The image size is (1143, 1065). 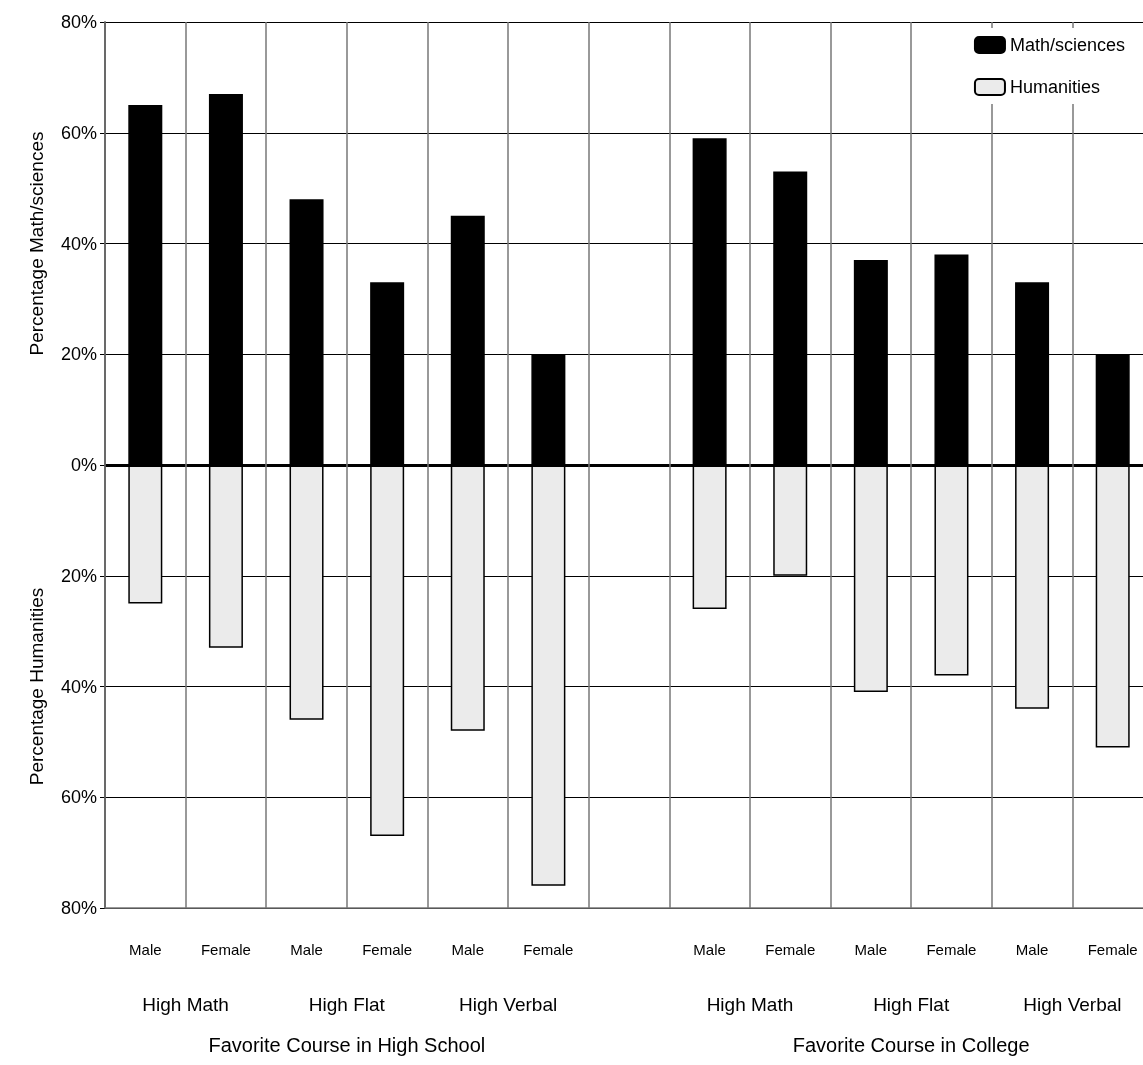 I want to click on y-axis-title: Percentage Math/sciences, so click(x=36, y=243).